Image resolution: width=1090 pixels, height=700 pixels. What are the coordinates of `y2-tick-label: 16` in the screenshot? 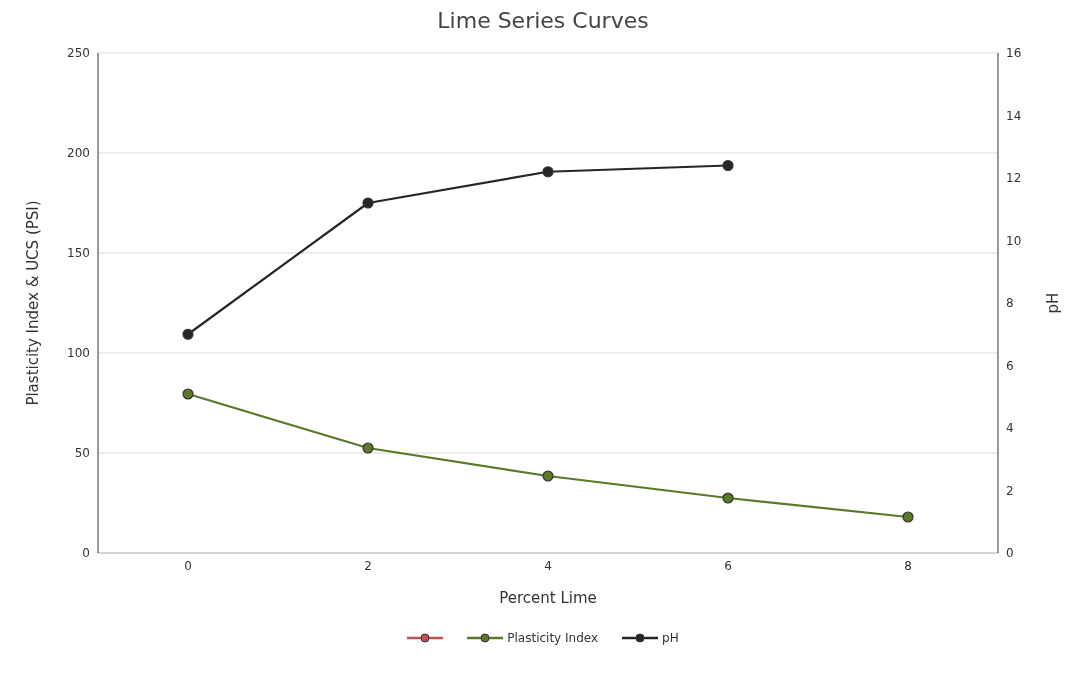 It's located at (1014, 53).